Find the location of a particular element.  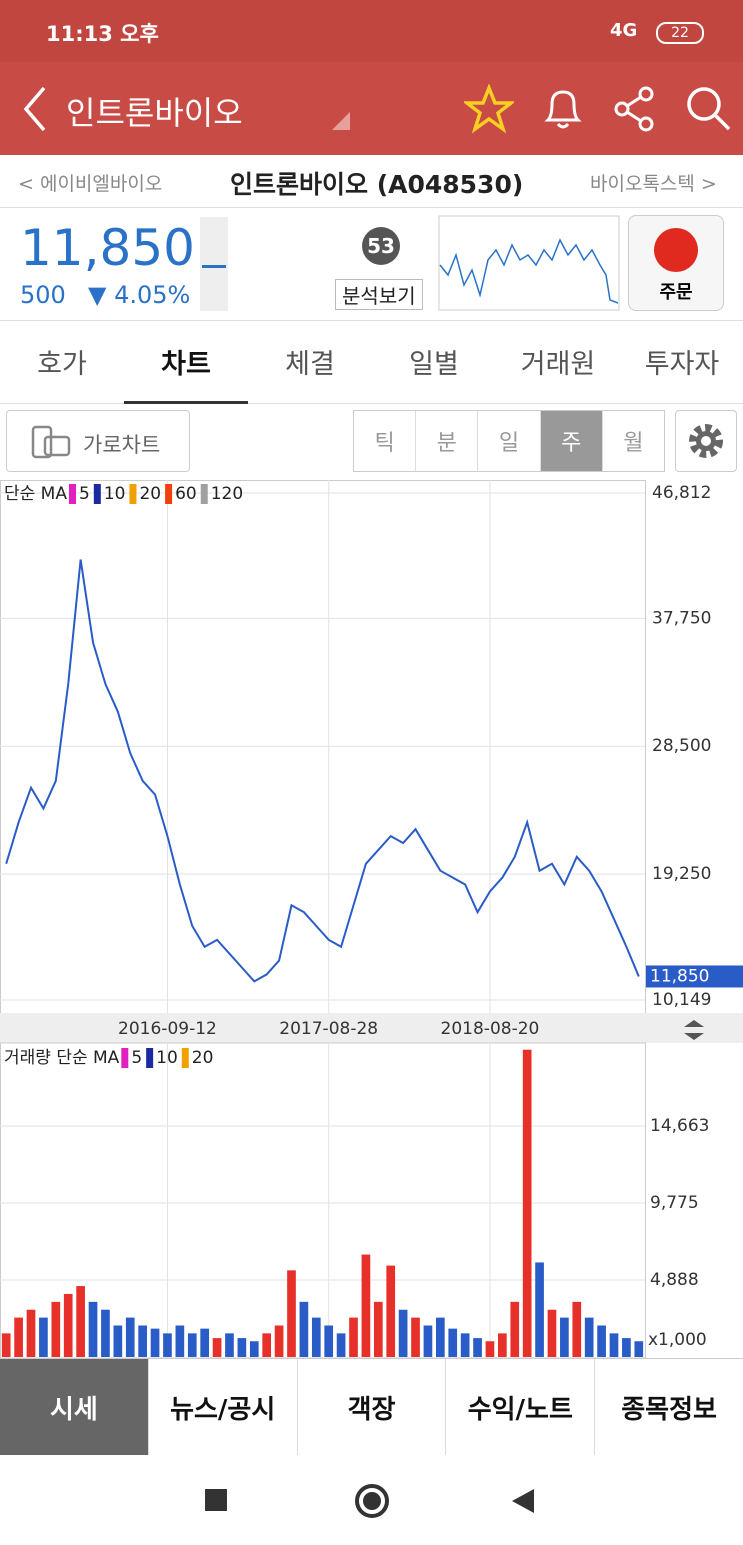

period-option: 일 is located at coordinates (509, 441).